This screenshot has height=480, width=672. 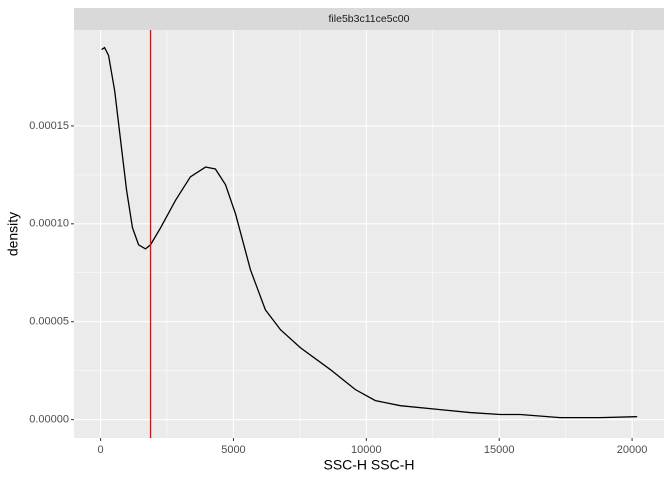 I want to click on strip, so click(x=369, y=19).